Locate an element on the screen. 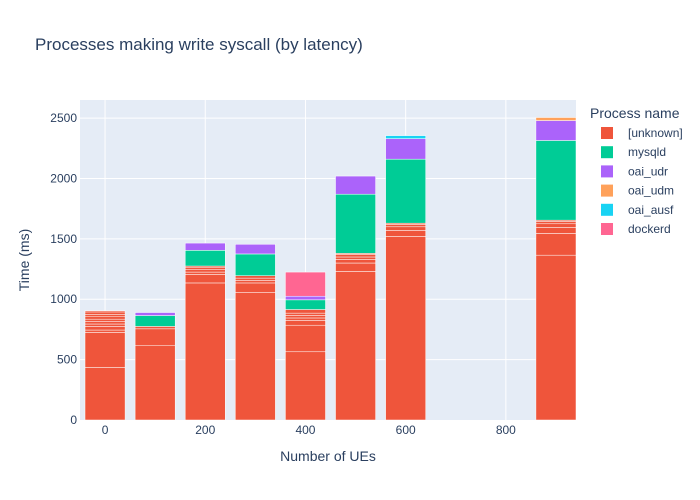 The image size is (700, 500). x-tick-label: 200 is located at coordinates (205, 430).